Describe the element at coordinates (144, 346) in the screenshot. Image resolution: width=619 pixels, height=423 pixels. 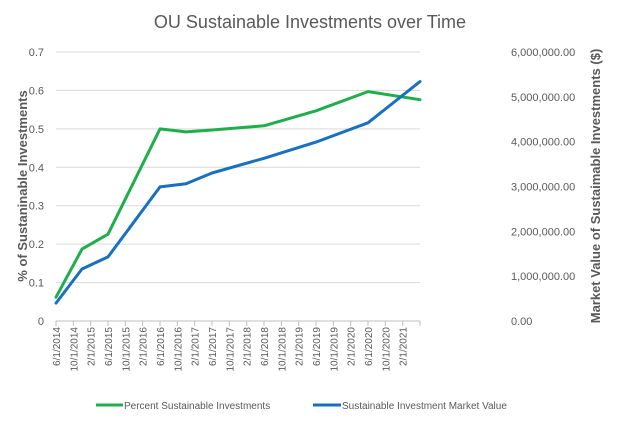
I see `x-tick-label: 2/1/2016` at that location.